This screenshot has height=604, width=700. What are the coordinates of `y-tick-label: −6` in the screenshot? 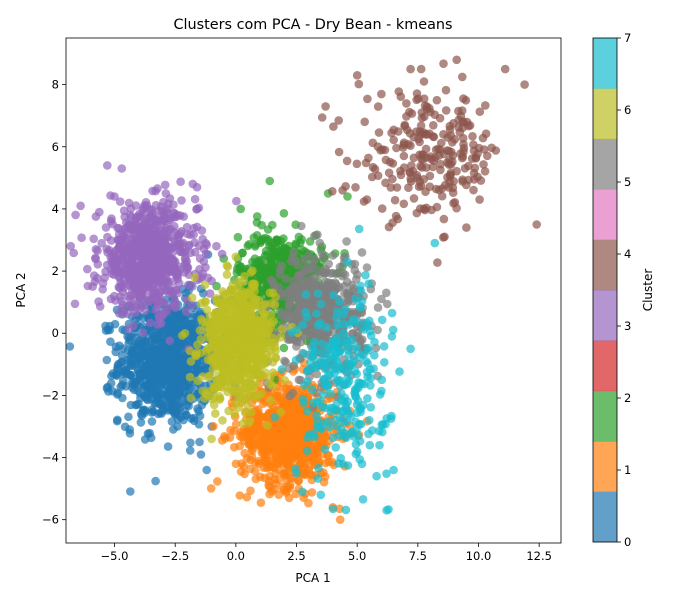 It's located at (50, 520).